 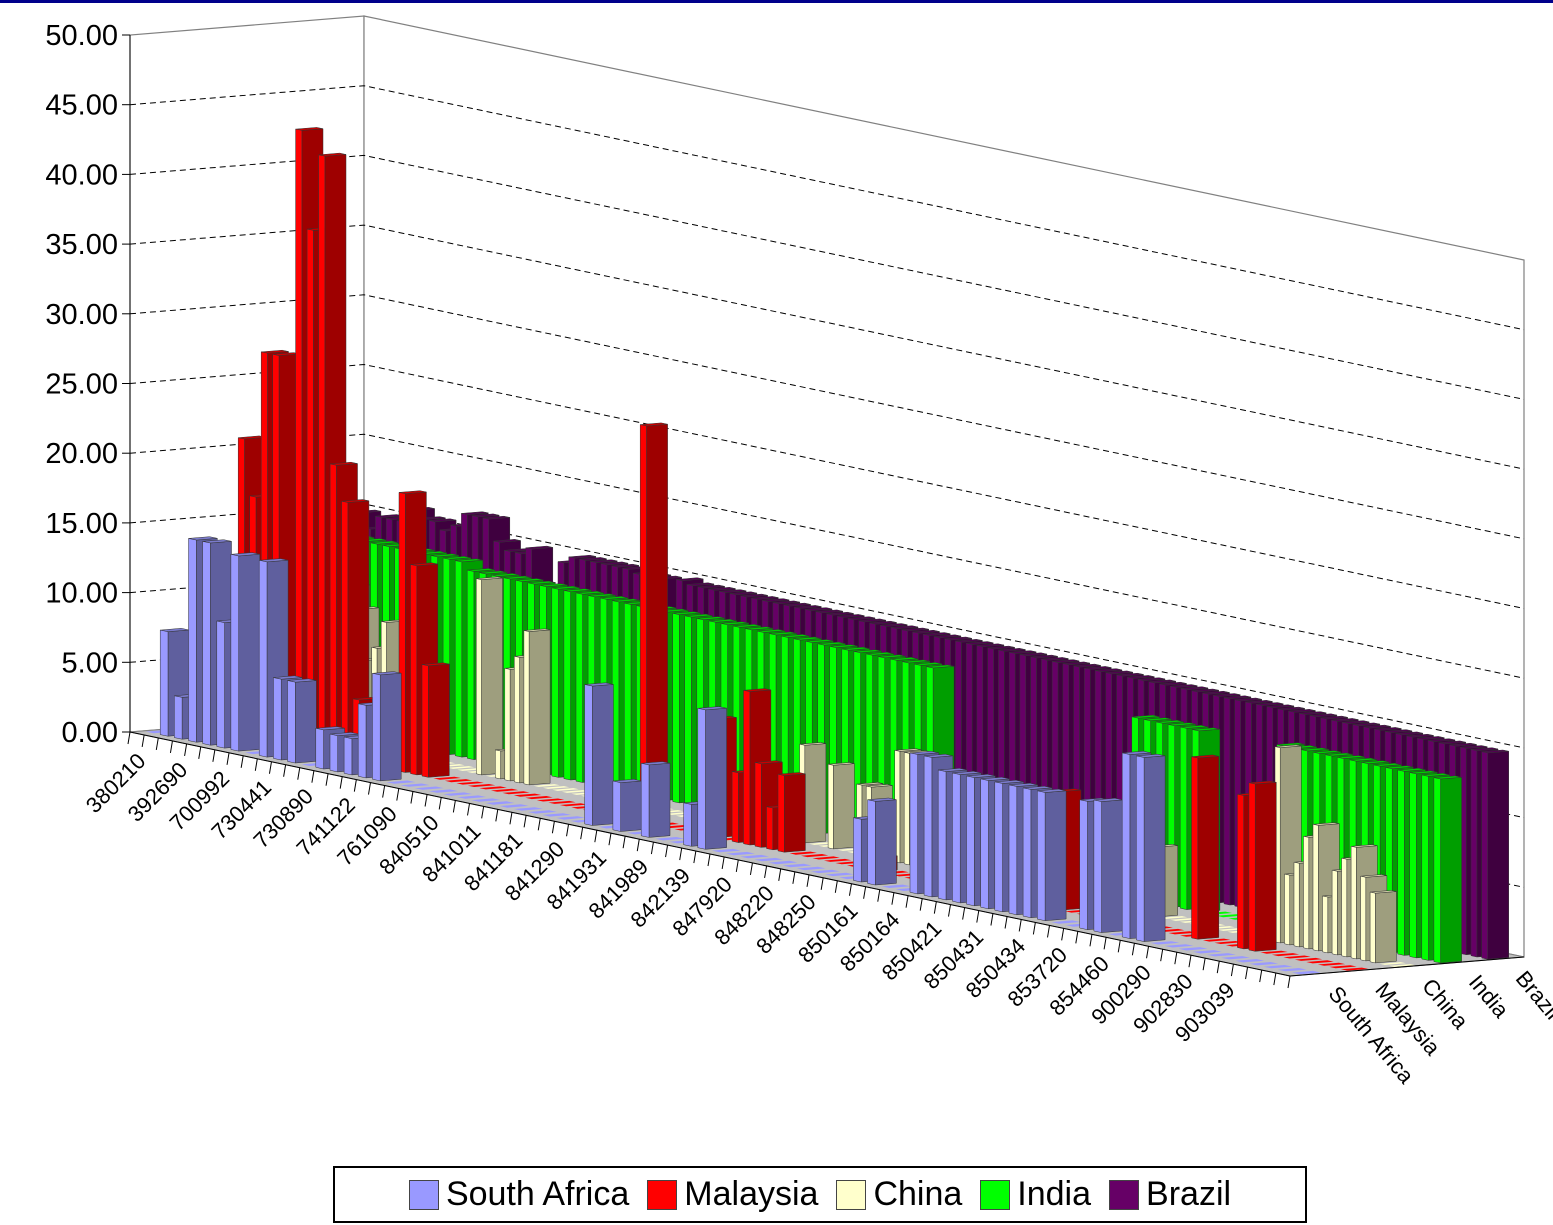 What do you see at coordinates (918, 1194) in the screenshot?
I see `legend-label: China` at bounding box center [918, 1194].